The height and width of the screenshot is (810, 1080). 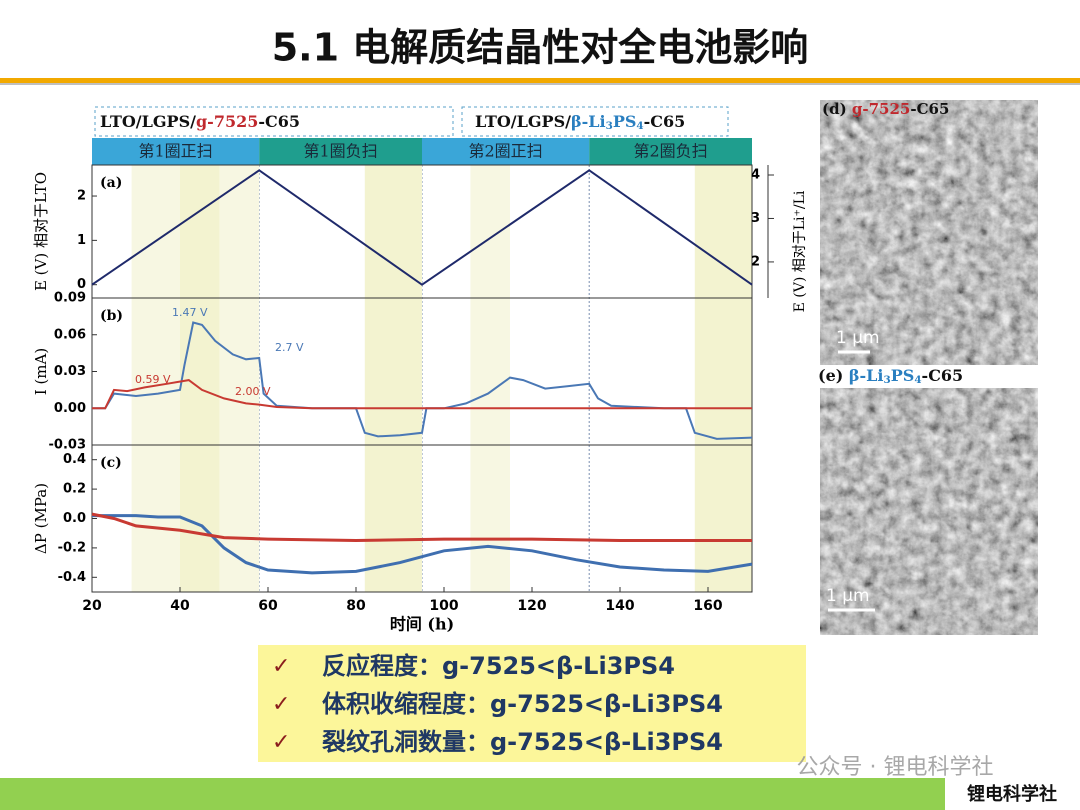 What do you see at coordinates (70, 298) in the screenshot?
I see `y-tick-label: 0.09` at bounding box center [70, 298].